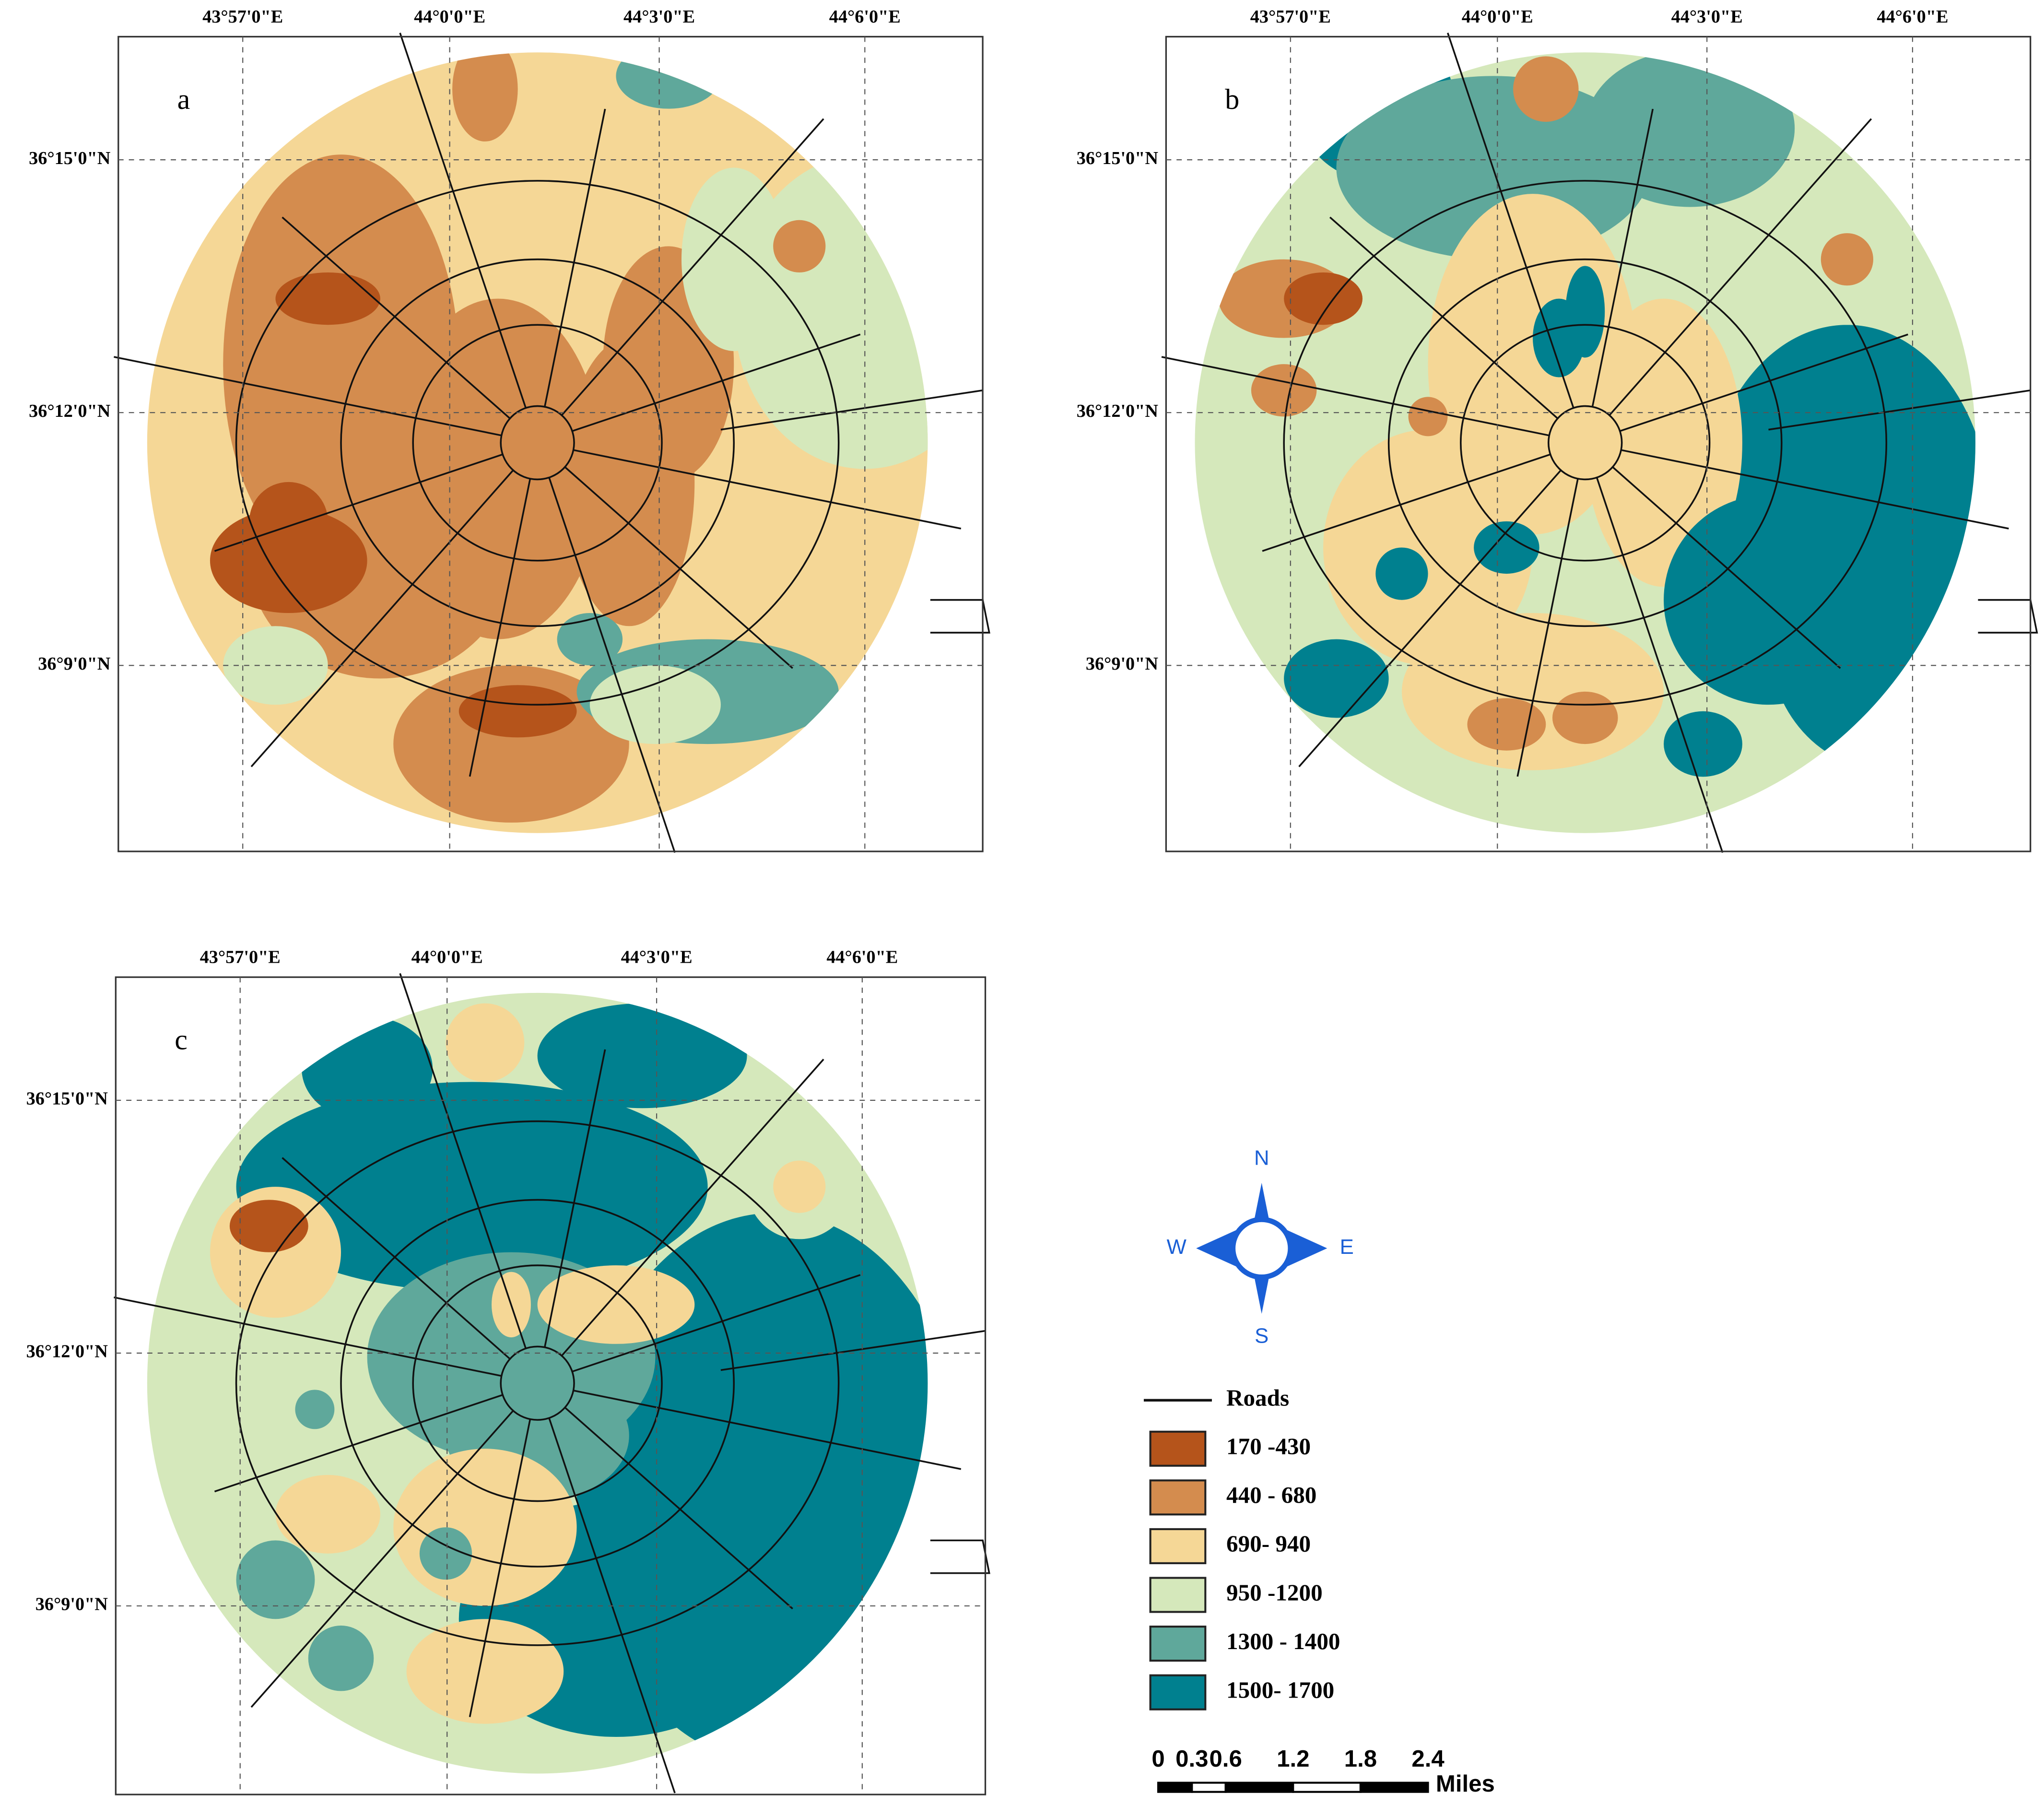  Describe the element at coordinates (1428, 1759) in the screenshot. I see `scale-label: 2.4` at that location.